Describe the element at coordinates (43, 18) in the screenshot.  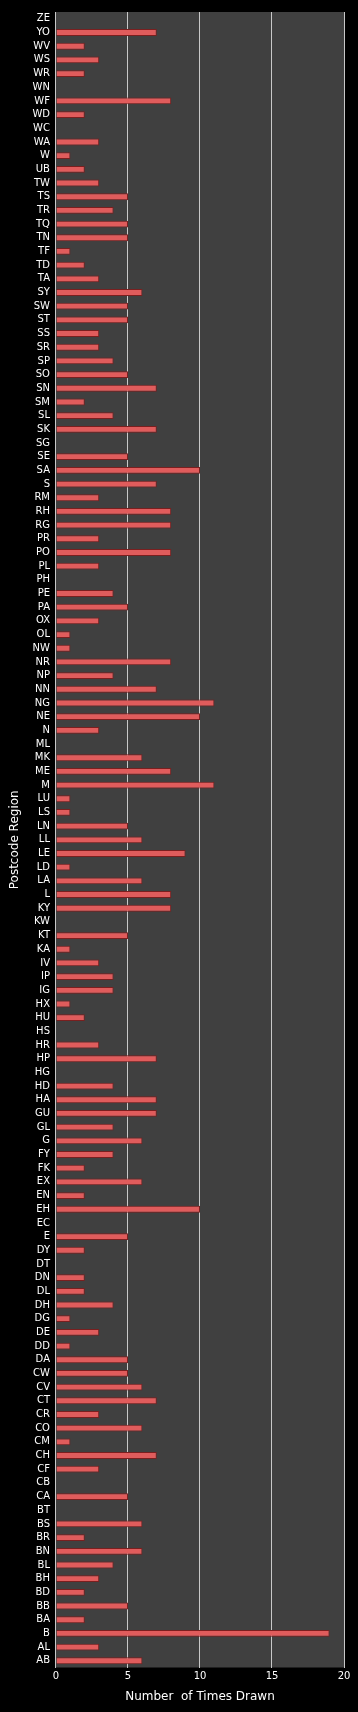
I see `y-tick-label: ZE` at that location.